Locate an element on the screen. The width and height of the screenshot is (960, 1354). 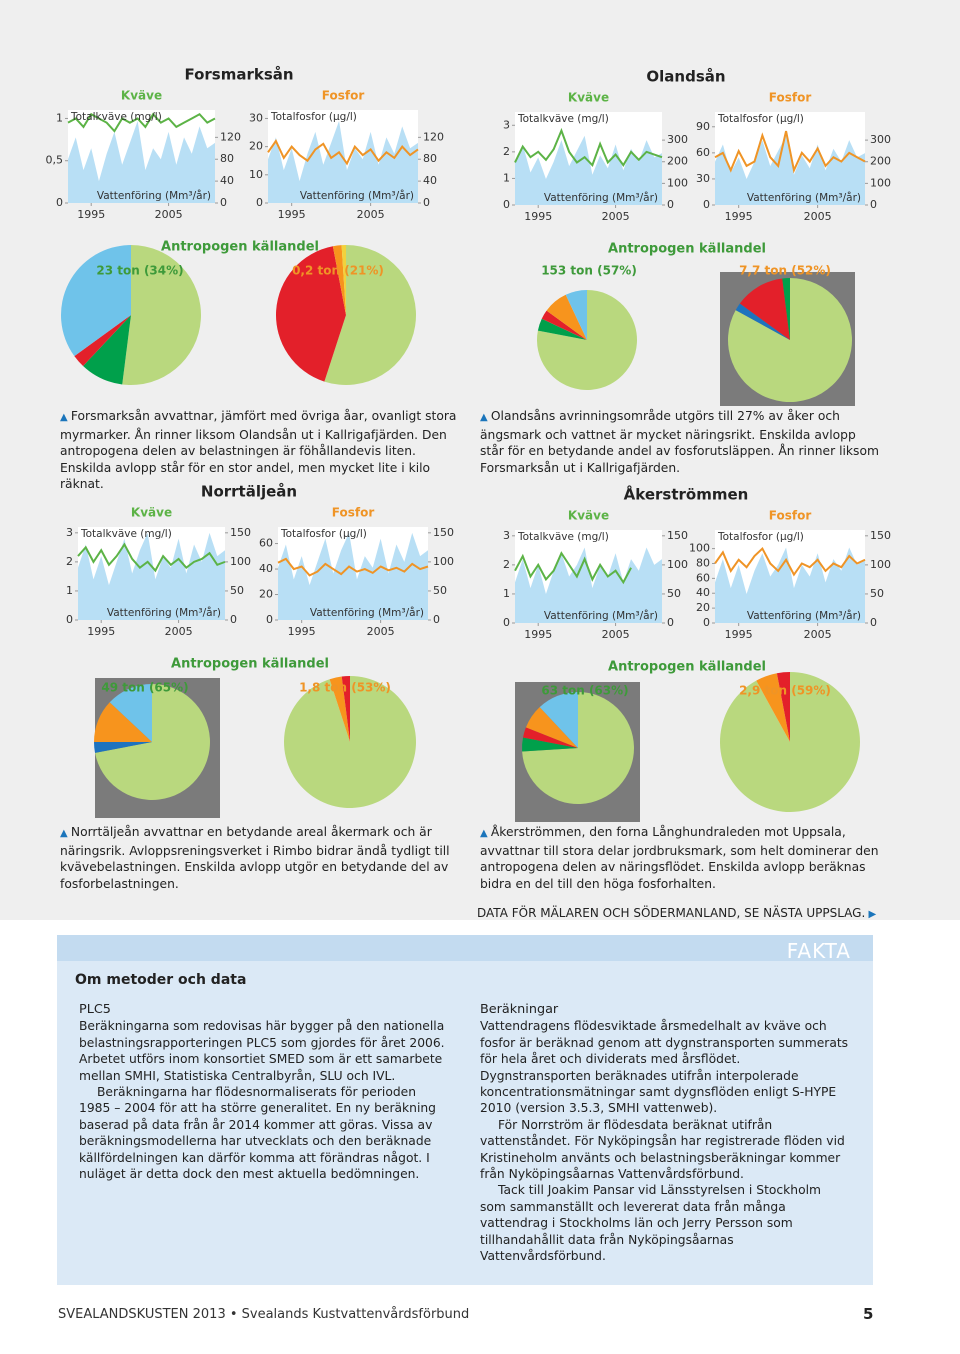
pie-label: 153 ton (57%) is located at coordinates (589, 271).